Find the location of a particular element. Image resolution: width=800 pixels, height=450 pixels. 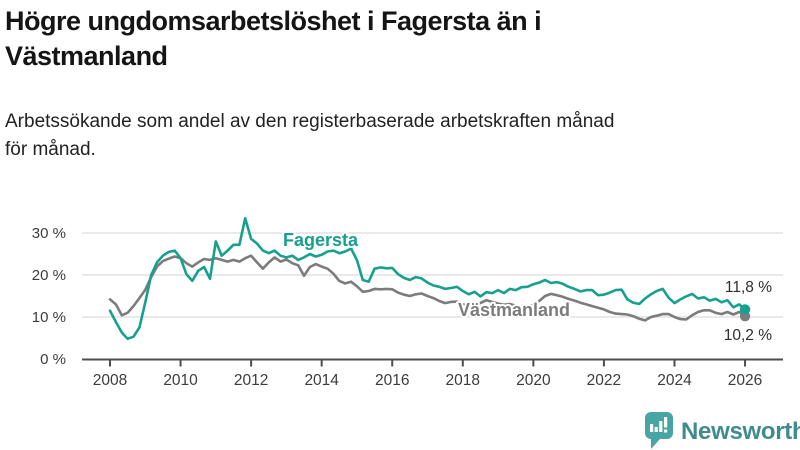

bar-chart-exclamation-glyph is located at coordinates (659, 425).